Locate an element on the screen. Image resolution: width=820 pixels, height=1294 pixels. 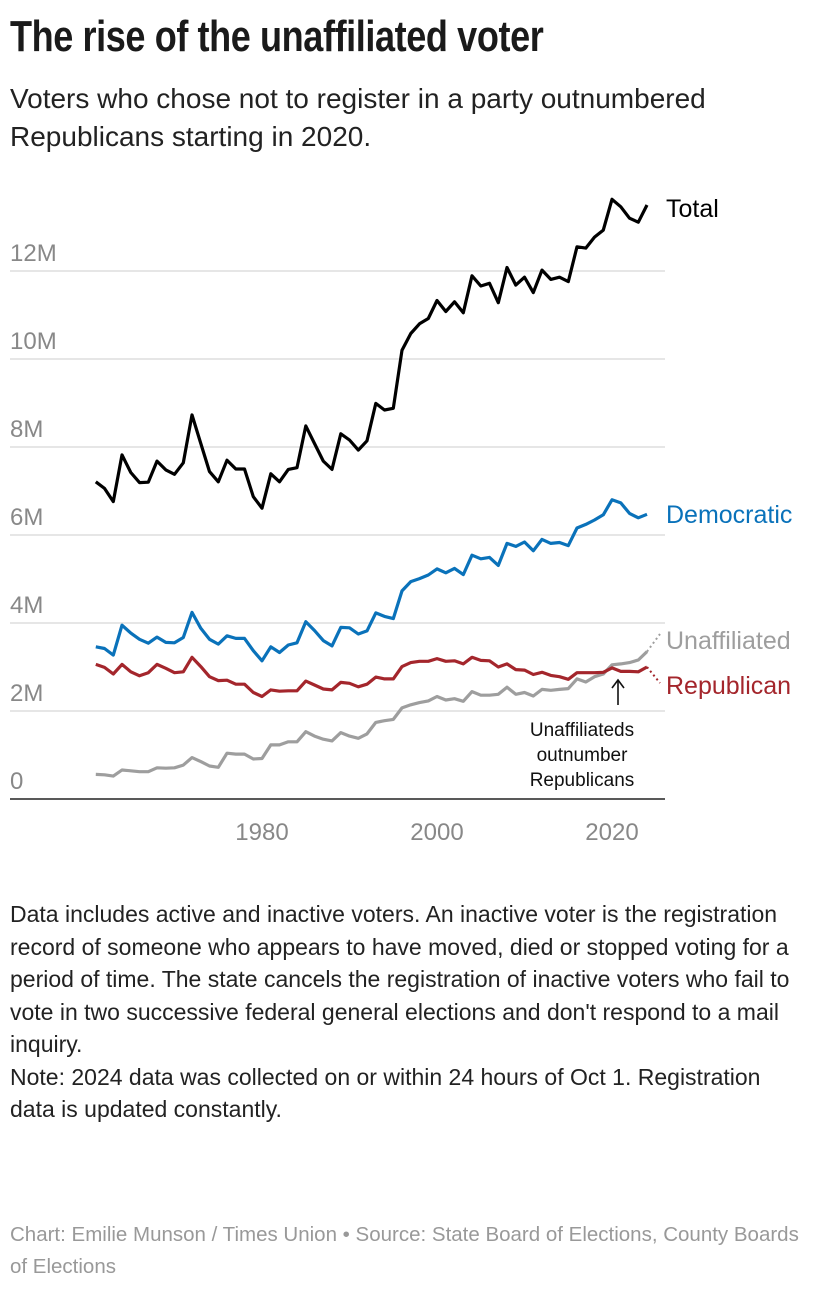
series-line-unaffiliated is located at coordinates (372, 714).